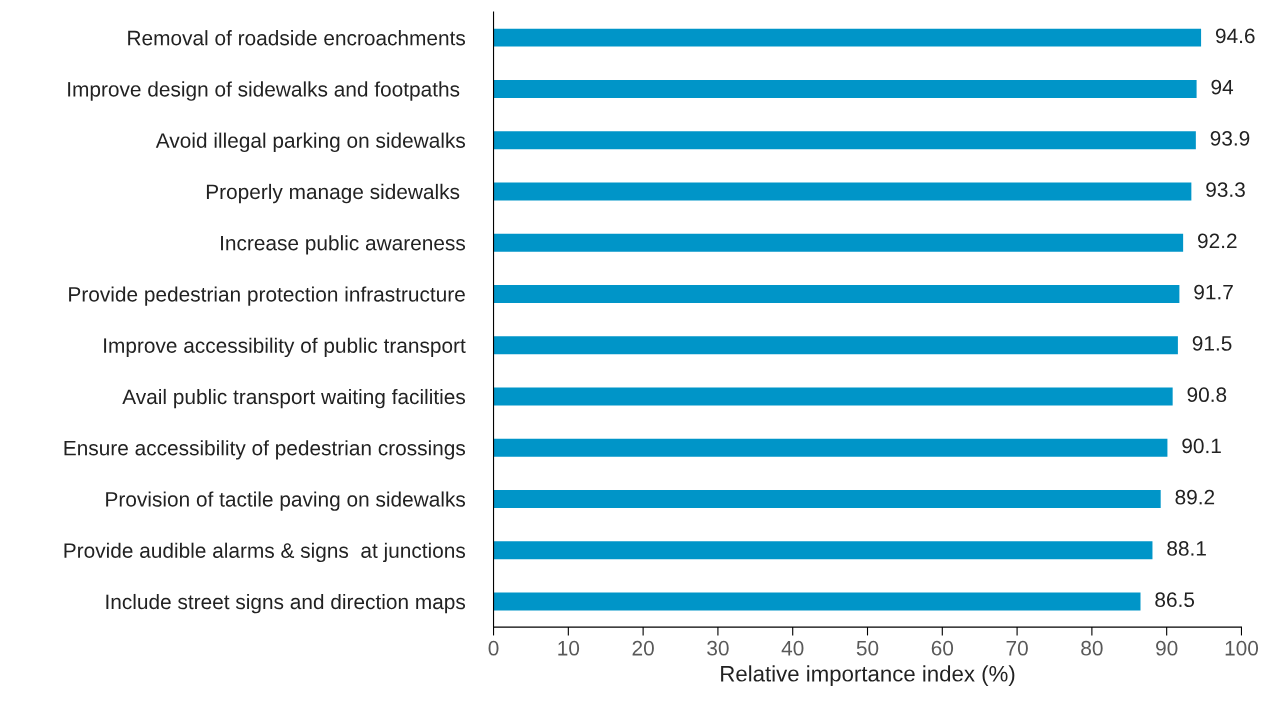  What do you see at coordinates (1222, 87) in the screenshot?
I see `data-label: 94` at bounding box center [1222, 87].